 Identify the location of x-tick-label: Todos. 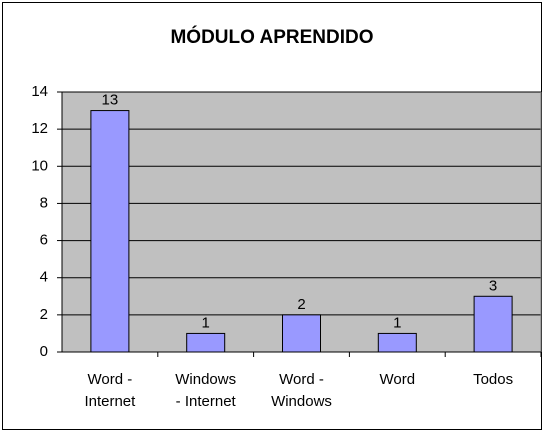
(493, 379).